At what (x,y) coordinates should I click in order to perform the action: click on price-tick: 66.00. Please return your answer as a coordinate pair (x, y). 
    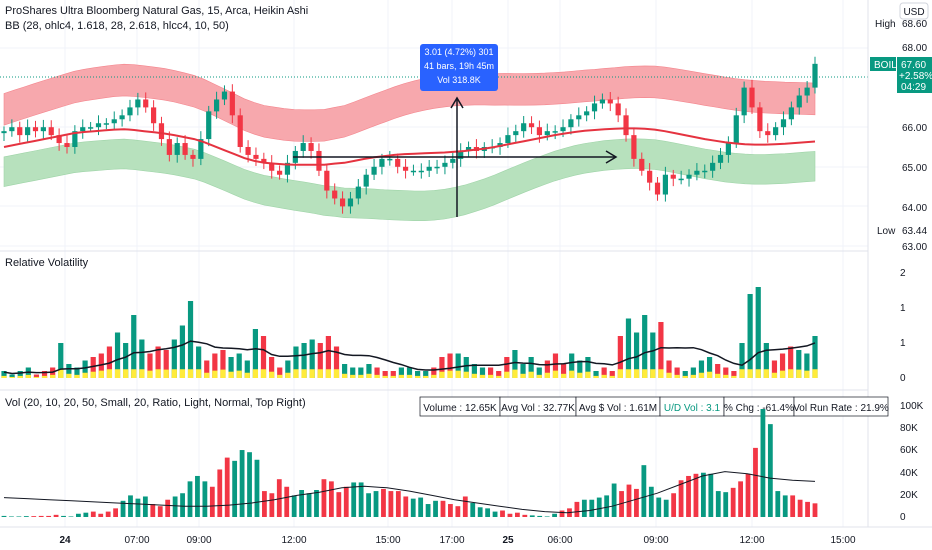
    Looking at the image, I should click on (914, 128).